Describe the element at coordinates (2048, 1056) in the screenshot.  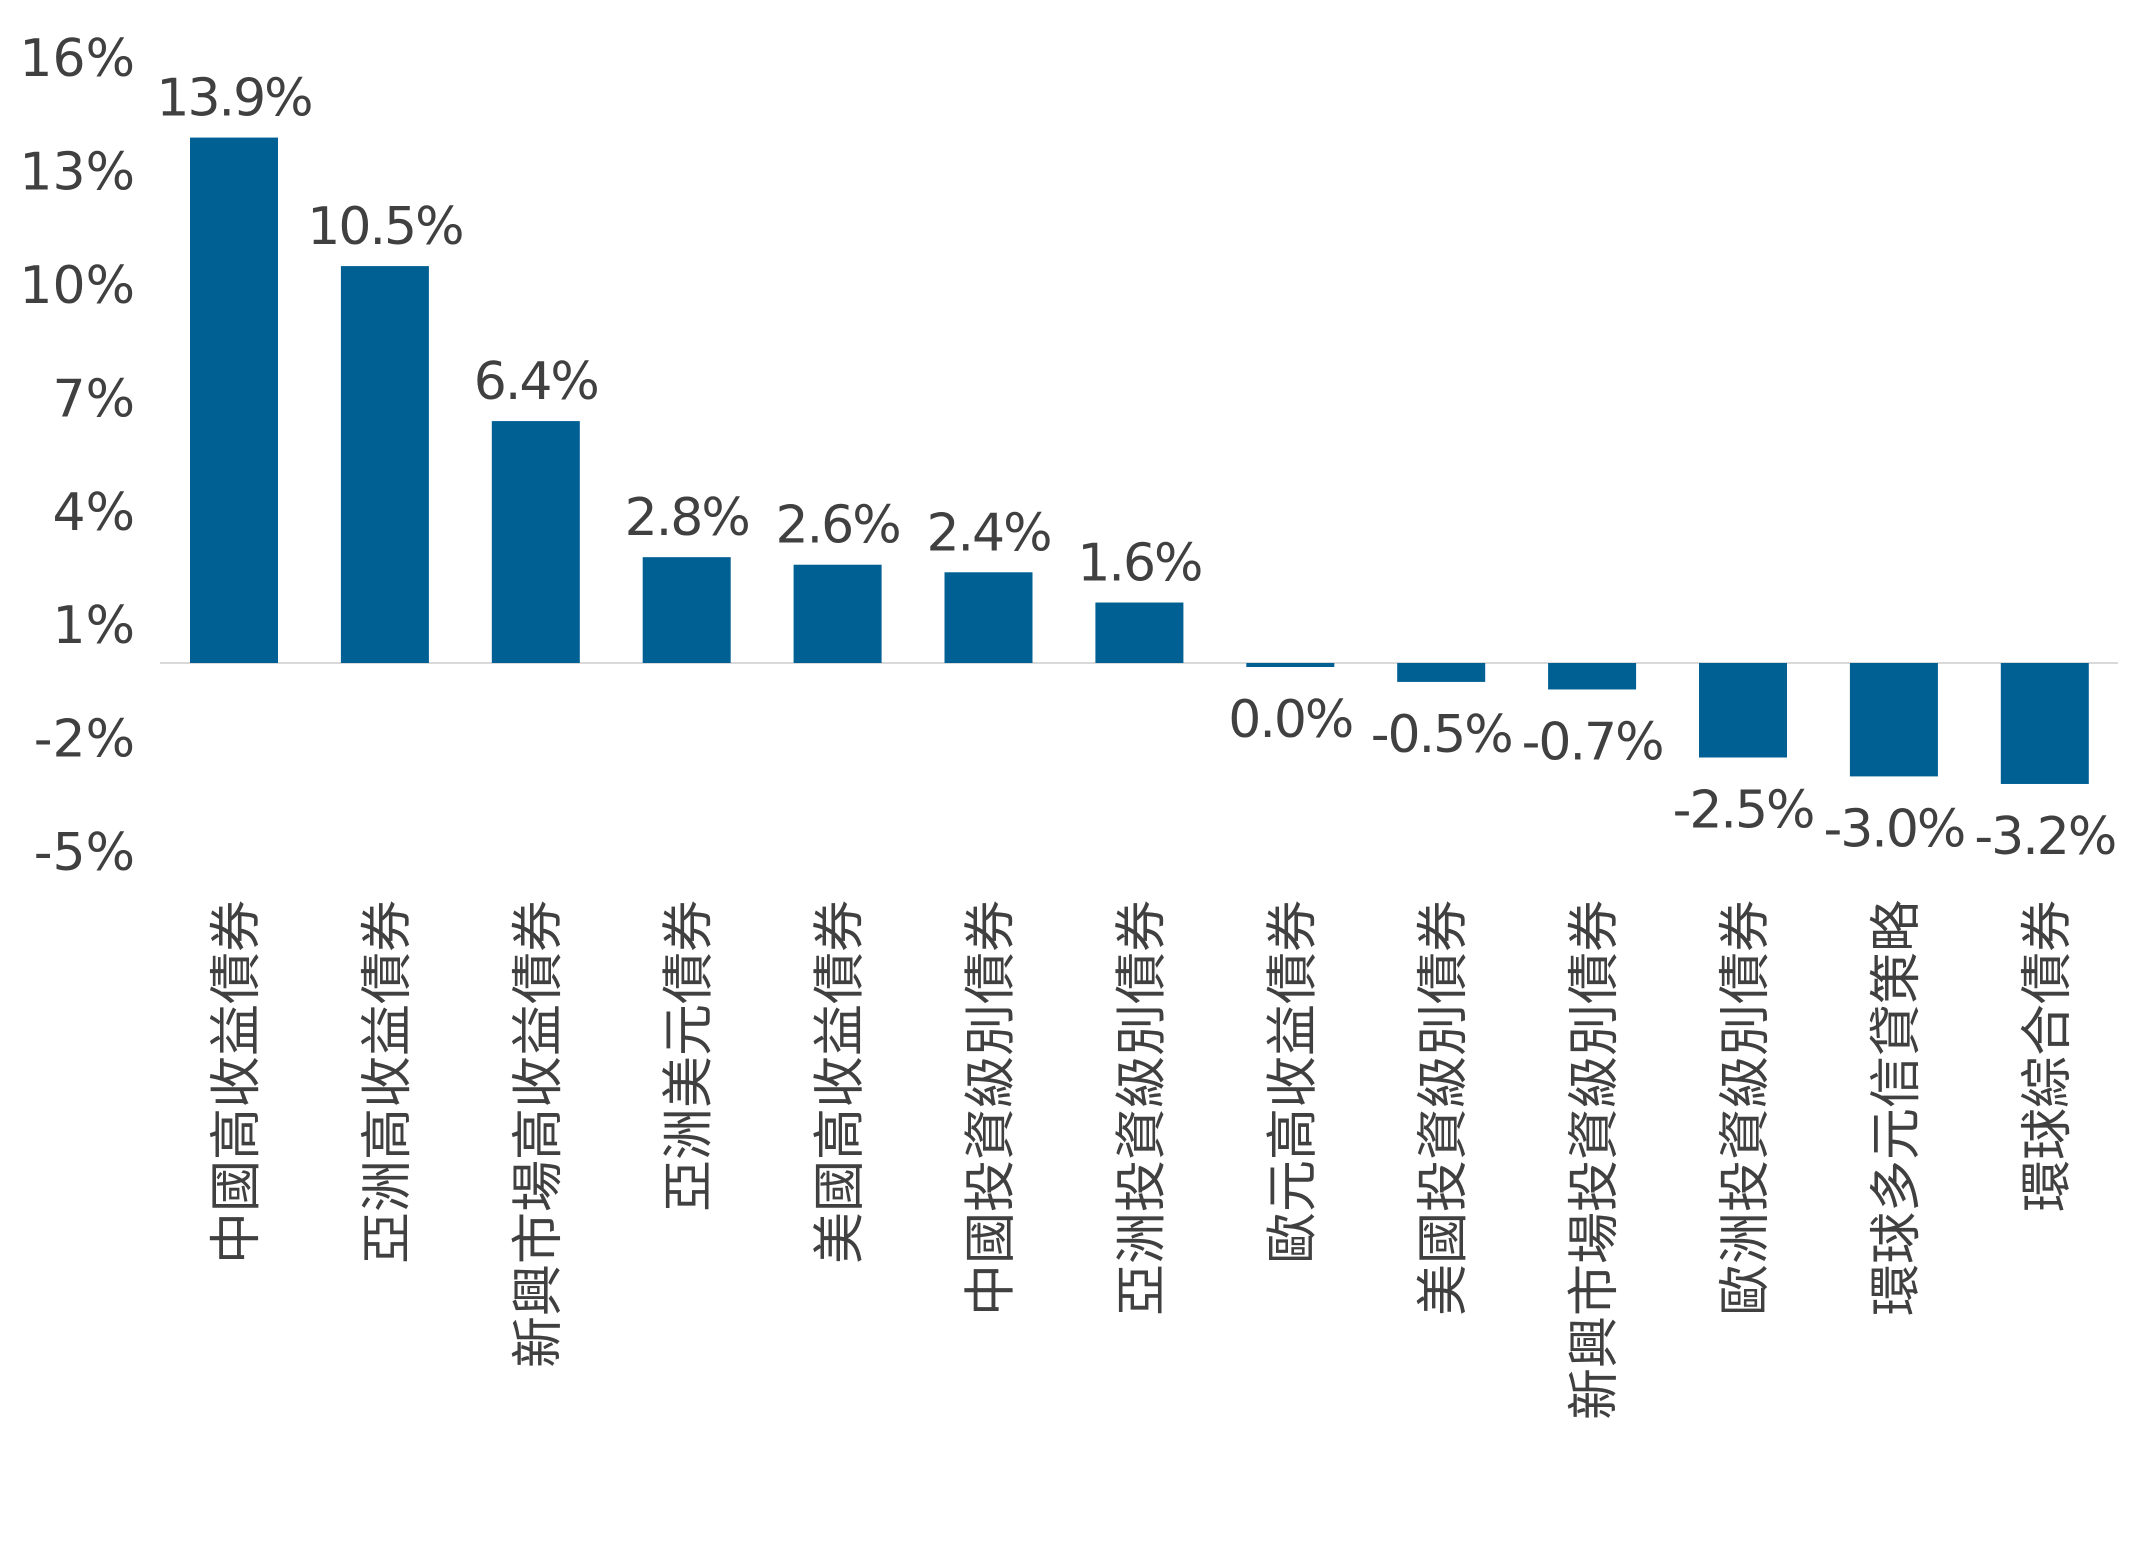
I see `category-label: 環球綜合債券` at that location.